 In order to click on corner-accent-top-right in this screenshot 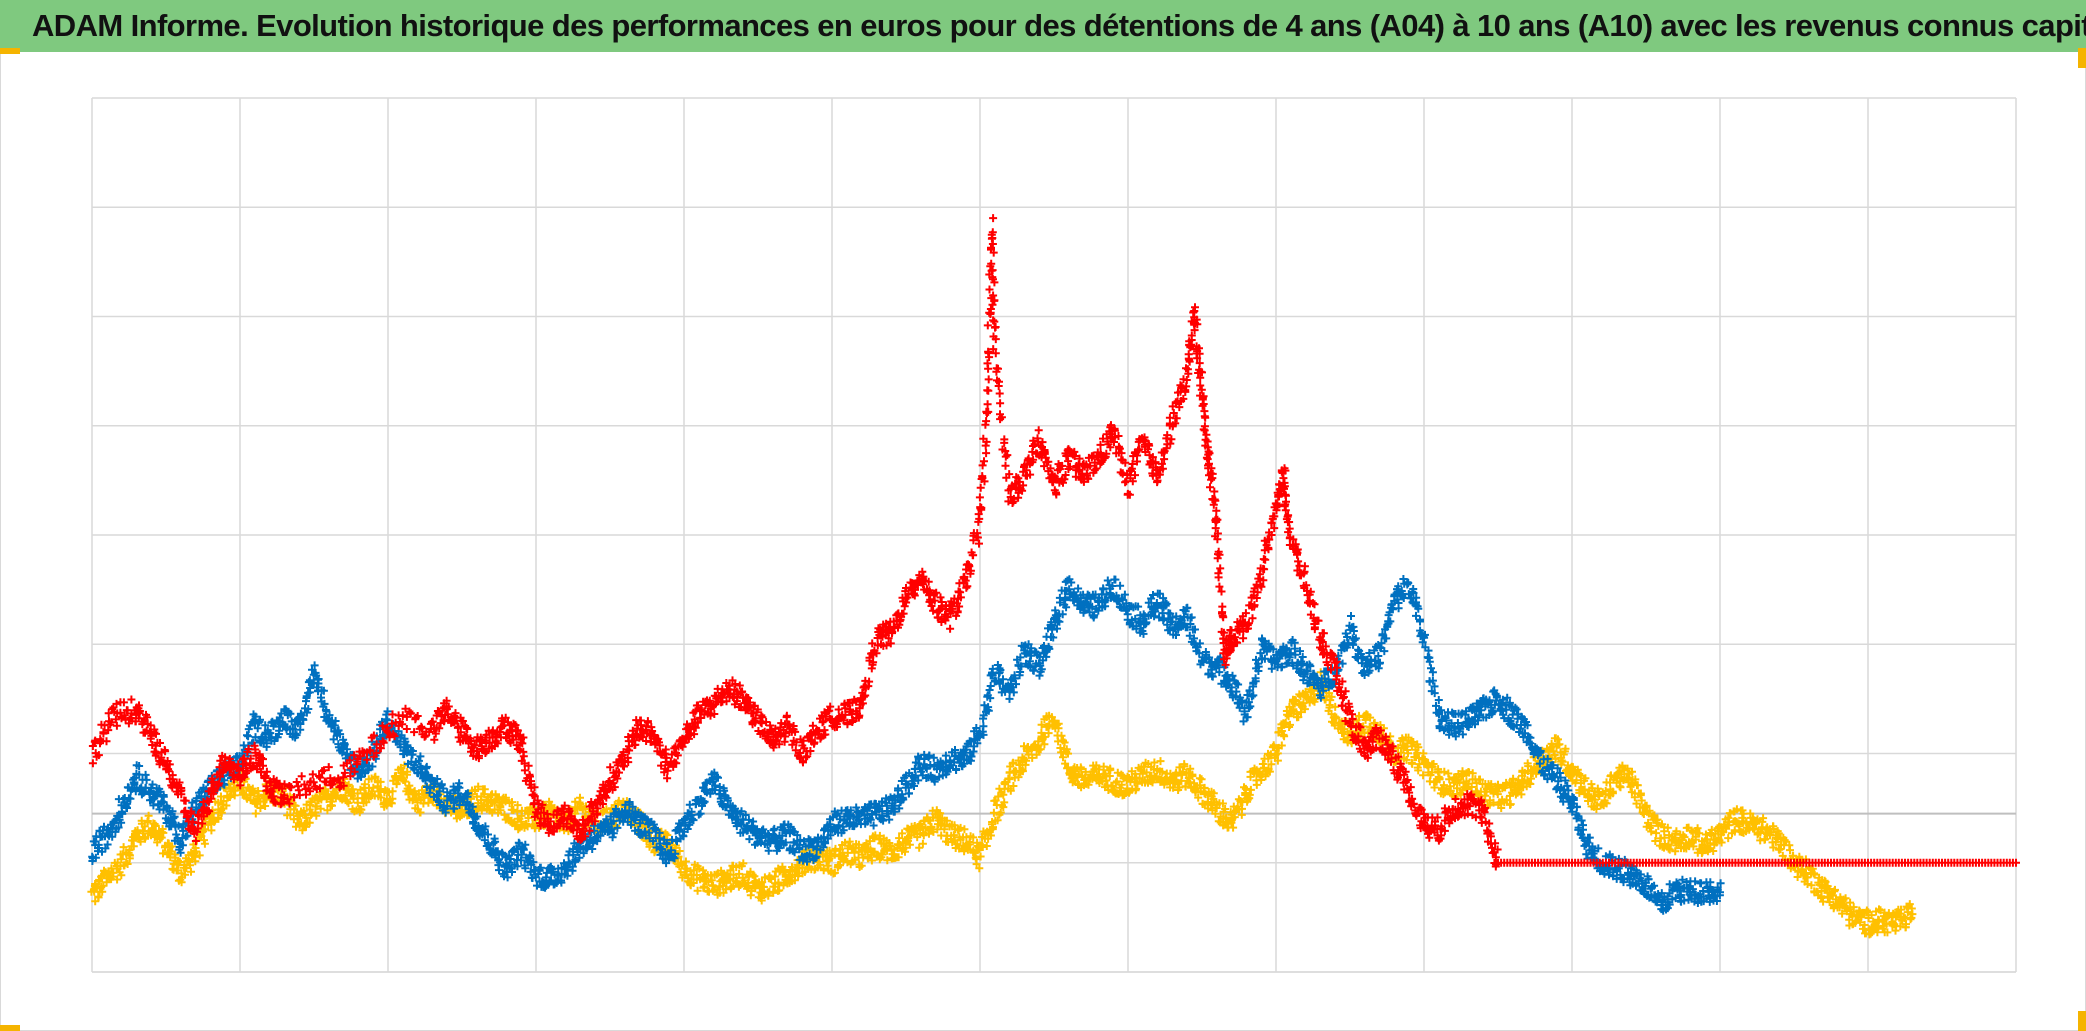, I will do `click(2082, 58)`.